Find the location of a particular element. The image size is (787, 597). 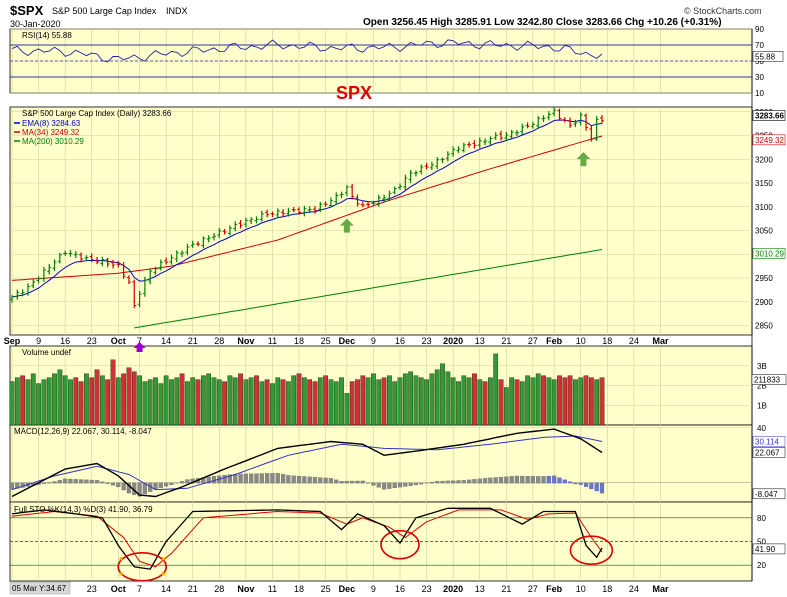

rsi-tick-label: 70 is located at coordinates (759, 45).